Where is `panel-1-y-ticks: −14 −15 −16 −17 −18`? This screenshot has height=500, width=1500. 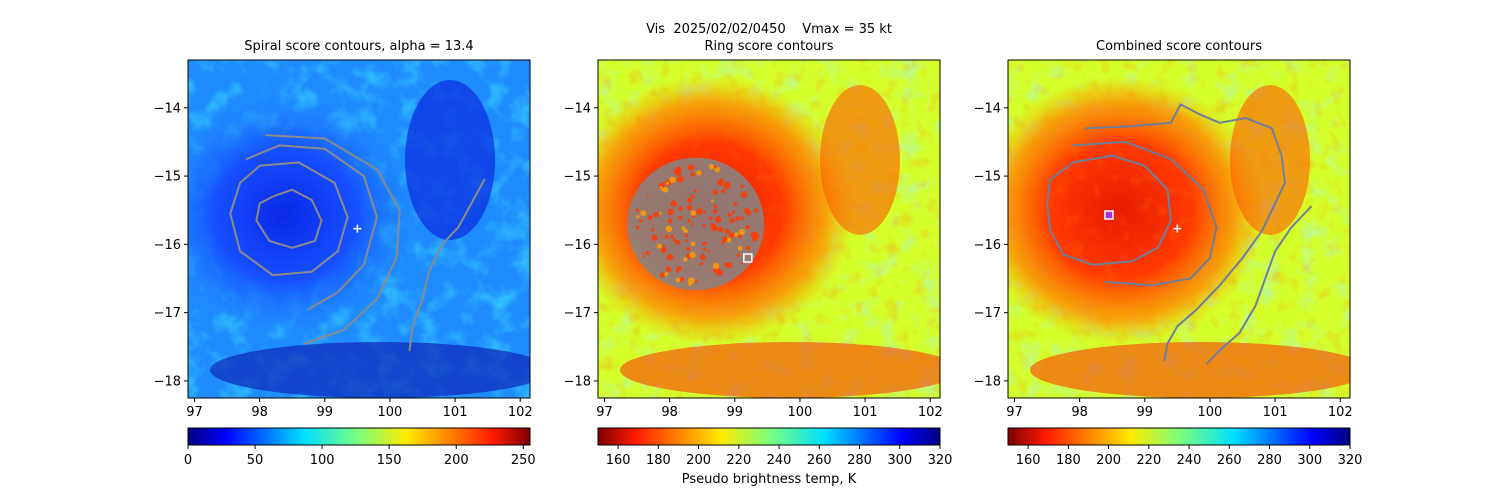 panel-1-y-ticks: −14 −15 −16 −17 −18 is located at coordinates (171, 245).